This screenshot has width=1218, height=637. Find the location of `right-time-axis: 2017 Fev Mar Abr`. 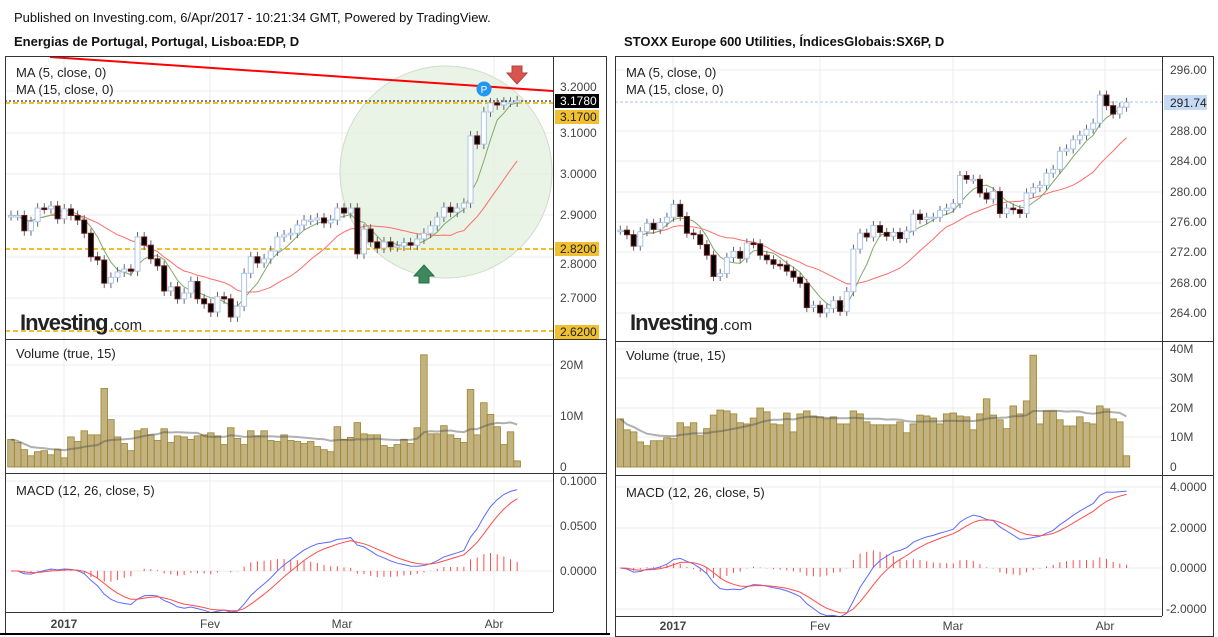

right-time-axis: 2017 Fev Mar Abr is located at coordinates (887, 626).